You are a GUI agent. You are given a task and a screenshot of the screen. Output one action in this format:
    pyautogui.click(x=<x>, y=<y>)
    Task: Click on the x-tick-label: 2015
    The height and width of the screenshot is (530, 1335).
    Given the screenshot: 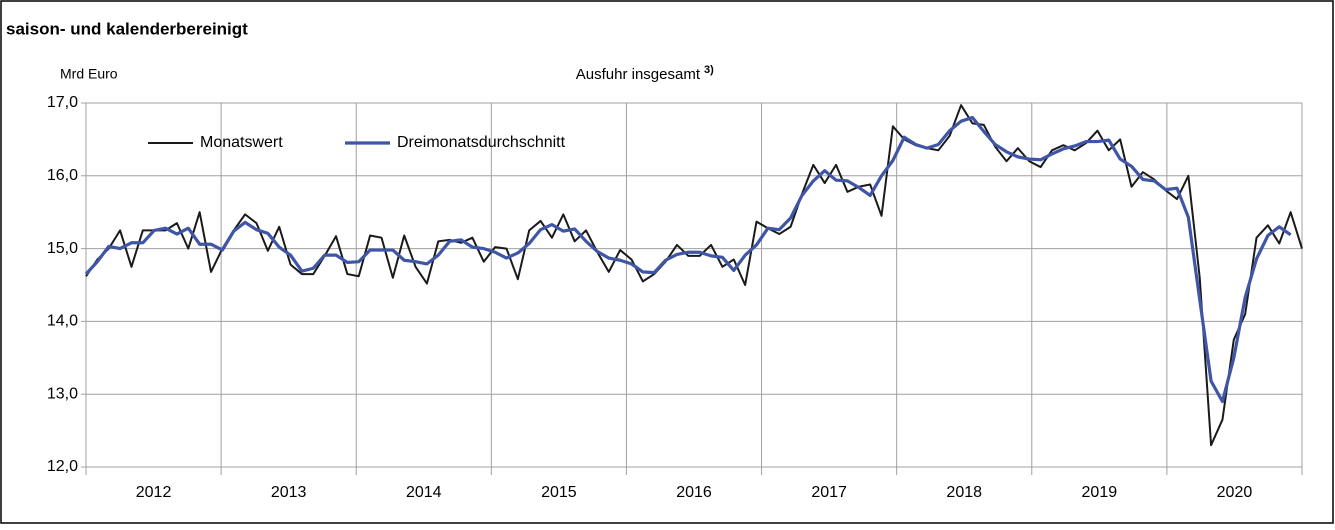 What is the action you would take?
    pyautogui.click(x=559, y=492)
    